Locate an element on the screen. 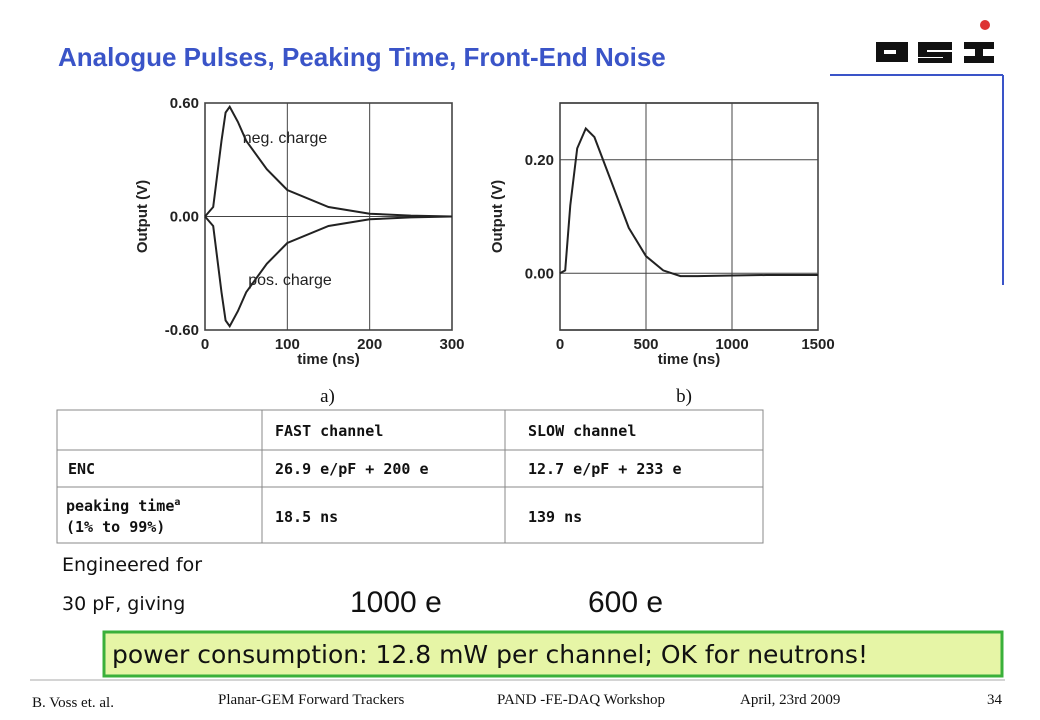 Image resolution: width=1040 pixels, height=720 pixels. series-label: neg. charge is located at coordinates (285, 138).